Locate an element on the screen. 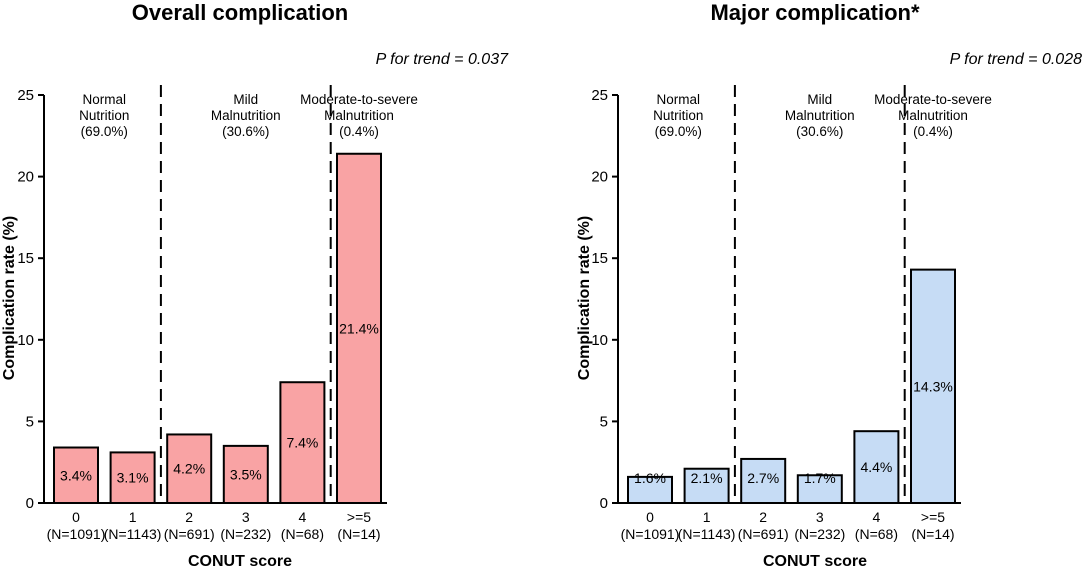 This screenshot has width=1084, height=574. bar-value-label: 1.7% is located at coordinates (820, 478).